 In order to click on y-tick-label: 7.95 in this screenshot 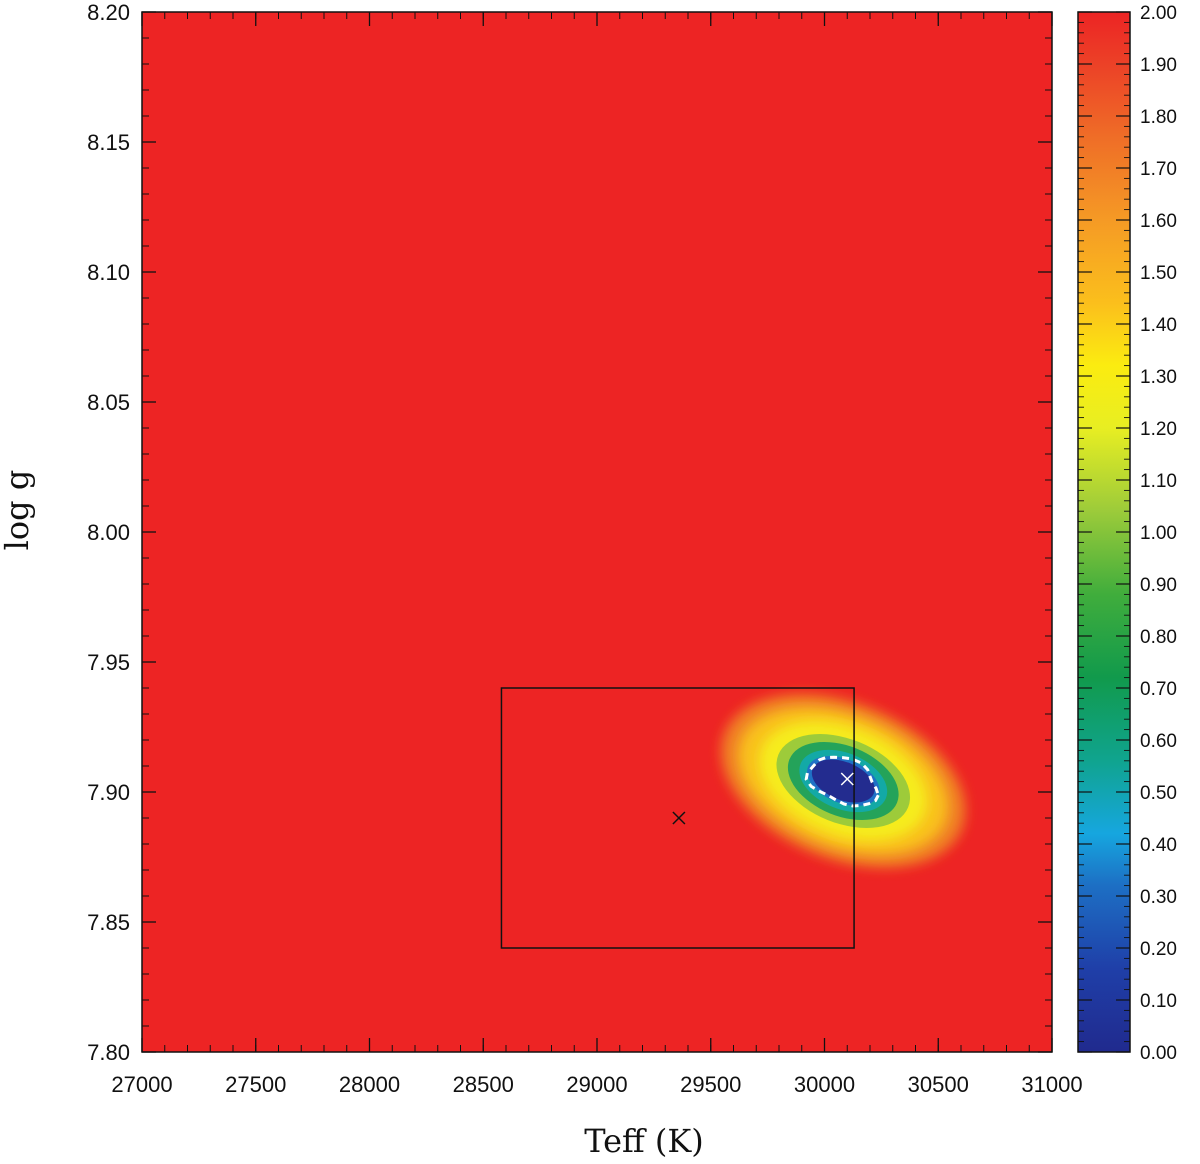, I will do `click(108, 662)`.